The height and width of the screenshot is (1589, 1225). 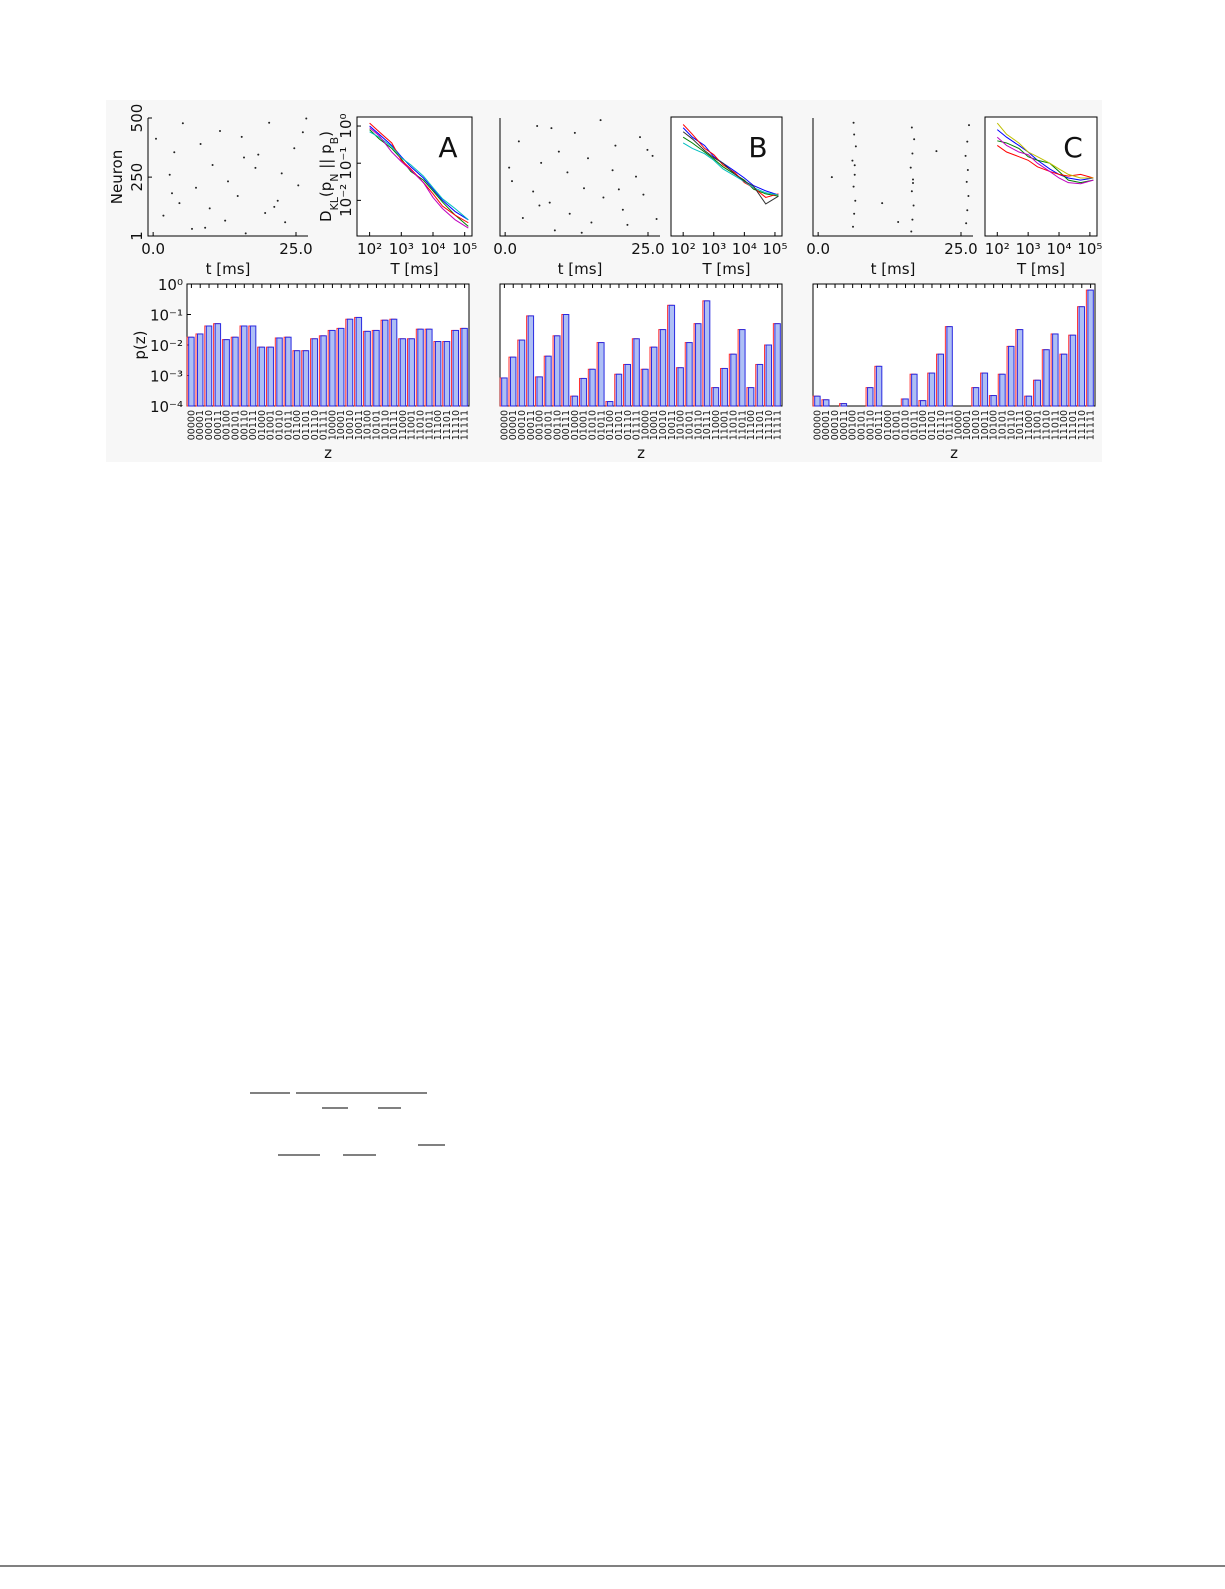 I want to click on panel: 0.0 25.0 1 250 500 t [ms] Neuron, so click(x=210, y=191).